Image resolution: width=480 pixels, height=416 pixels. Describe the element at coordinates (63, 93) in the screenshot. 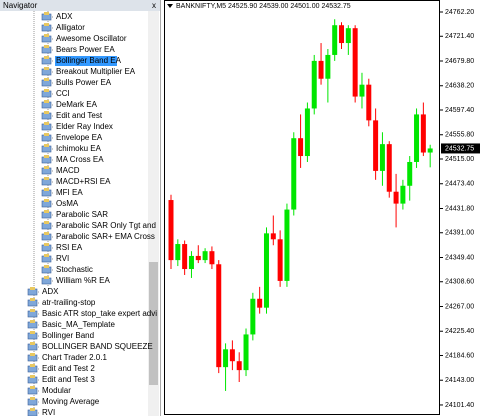

I see `navigator-item: CCI` at that location.